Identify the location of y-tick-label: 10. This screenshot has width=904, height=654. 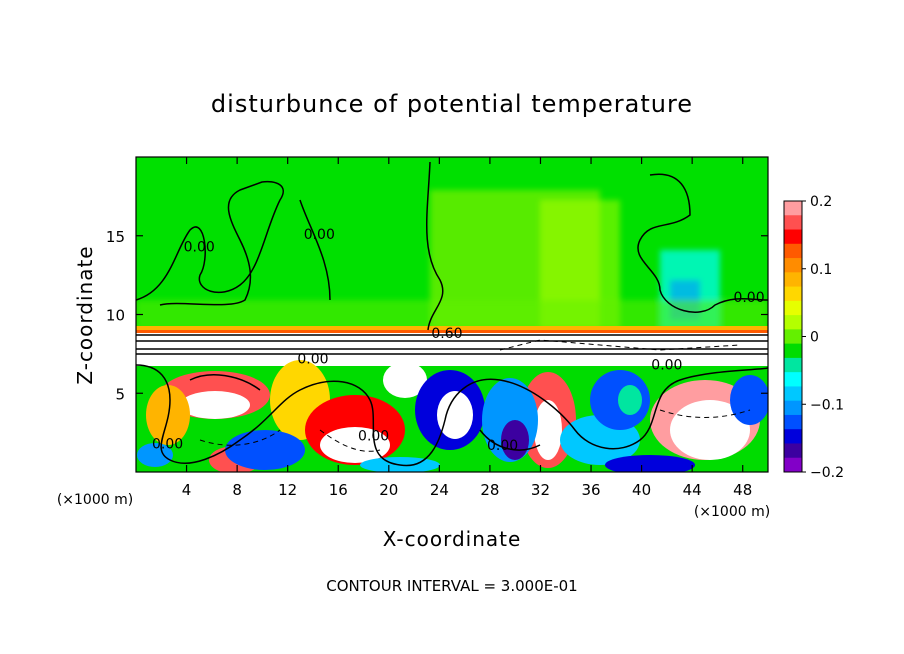
(115, 316).